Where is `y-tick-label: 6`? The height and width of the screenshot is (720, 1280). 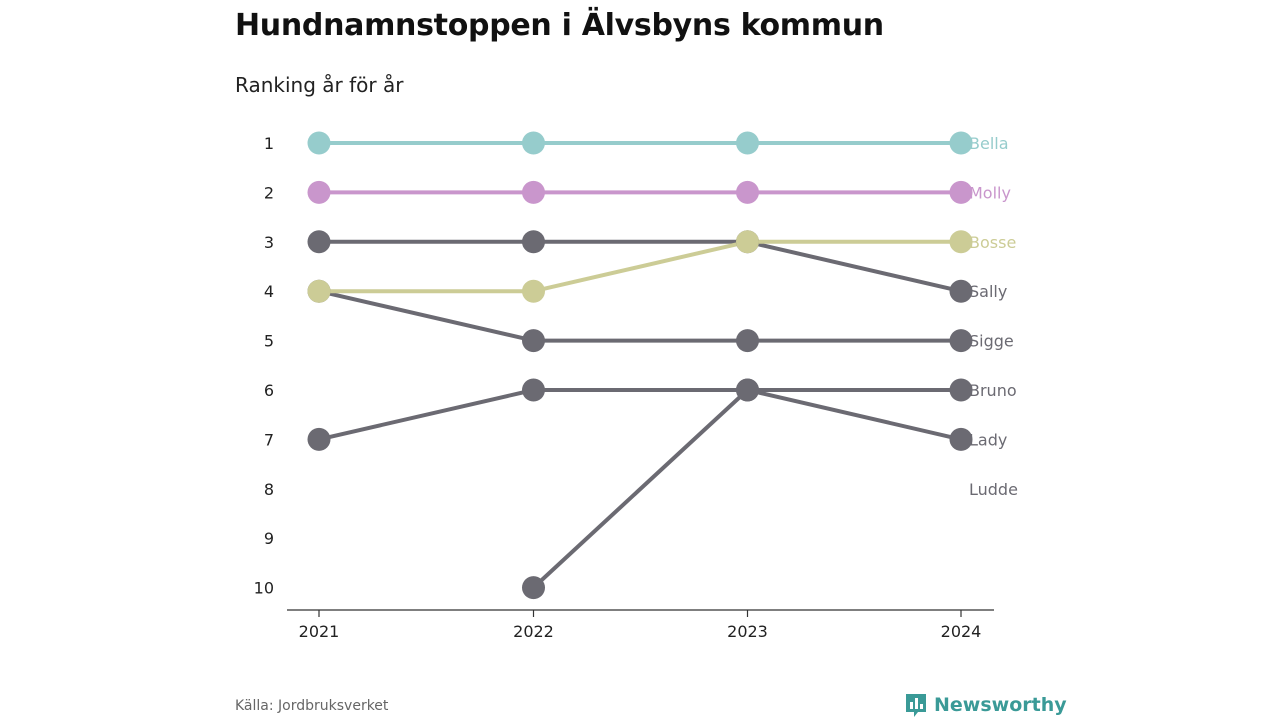 y-tick-label: 6 is located at coordinates (269, 390).